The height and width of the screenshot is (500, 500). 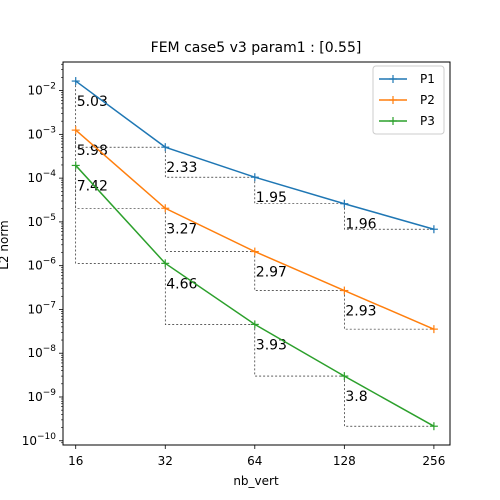 I want to click on slope-label: 5.03, so click(x=92, y=102).